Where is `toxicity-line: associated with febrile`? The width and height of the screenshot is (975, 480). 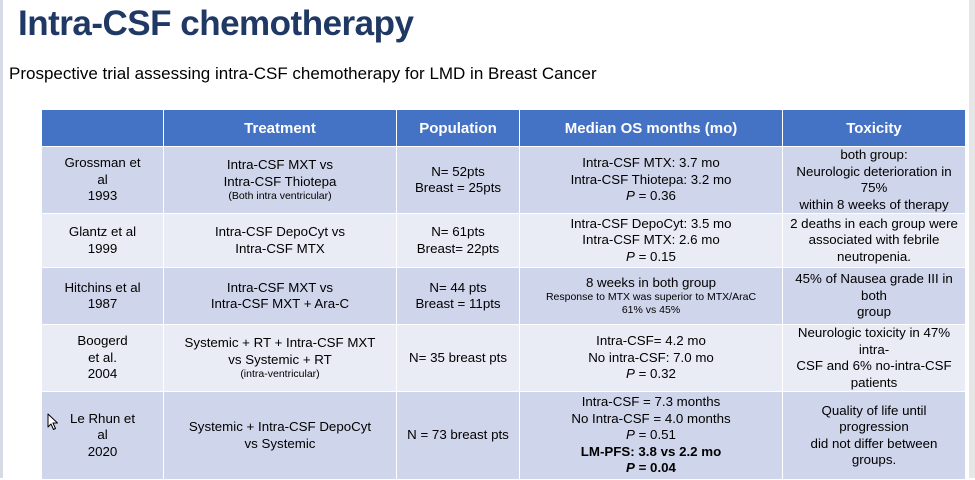 toxicity-line: associated with febrile is located at coordinates (874, 240).